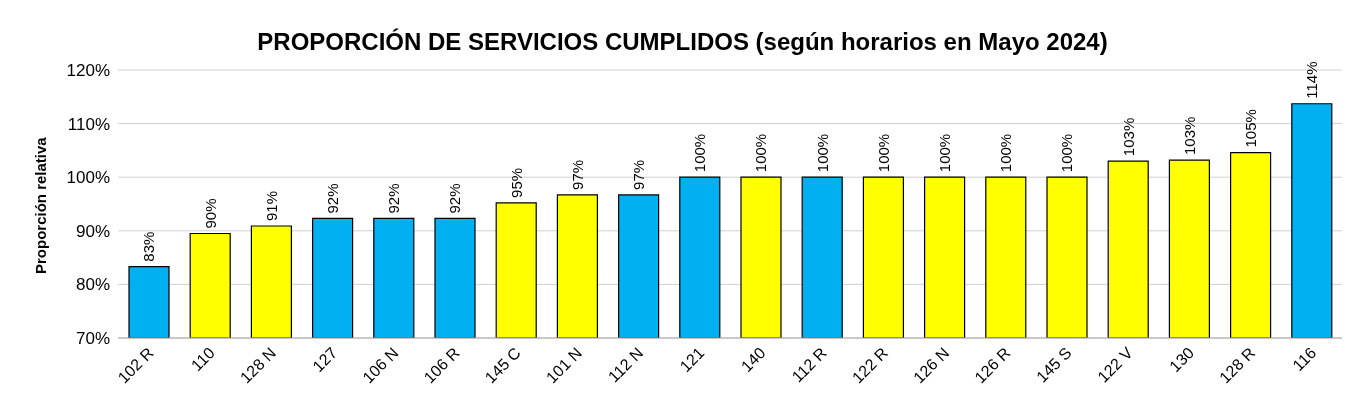  What do you see at coordinates (516, 182) in the screenshot?
I see `data-label: 95%` at bounding box center [516, 182].